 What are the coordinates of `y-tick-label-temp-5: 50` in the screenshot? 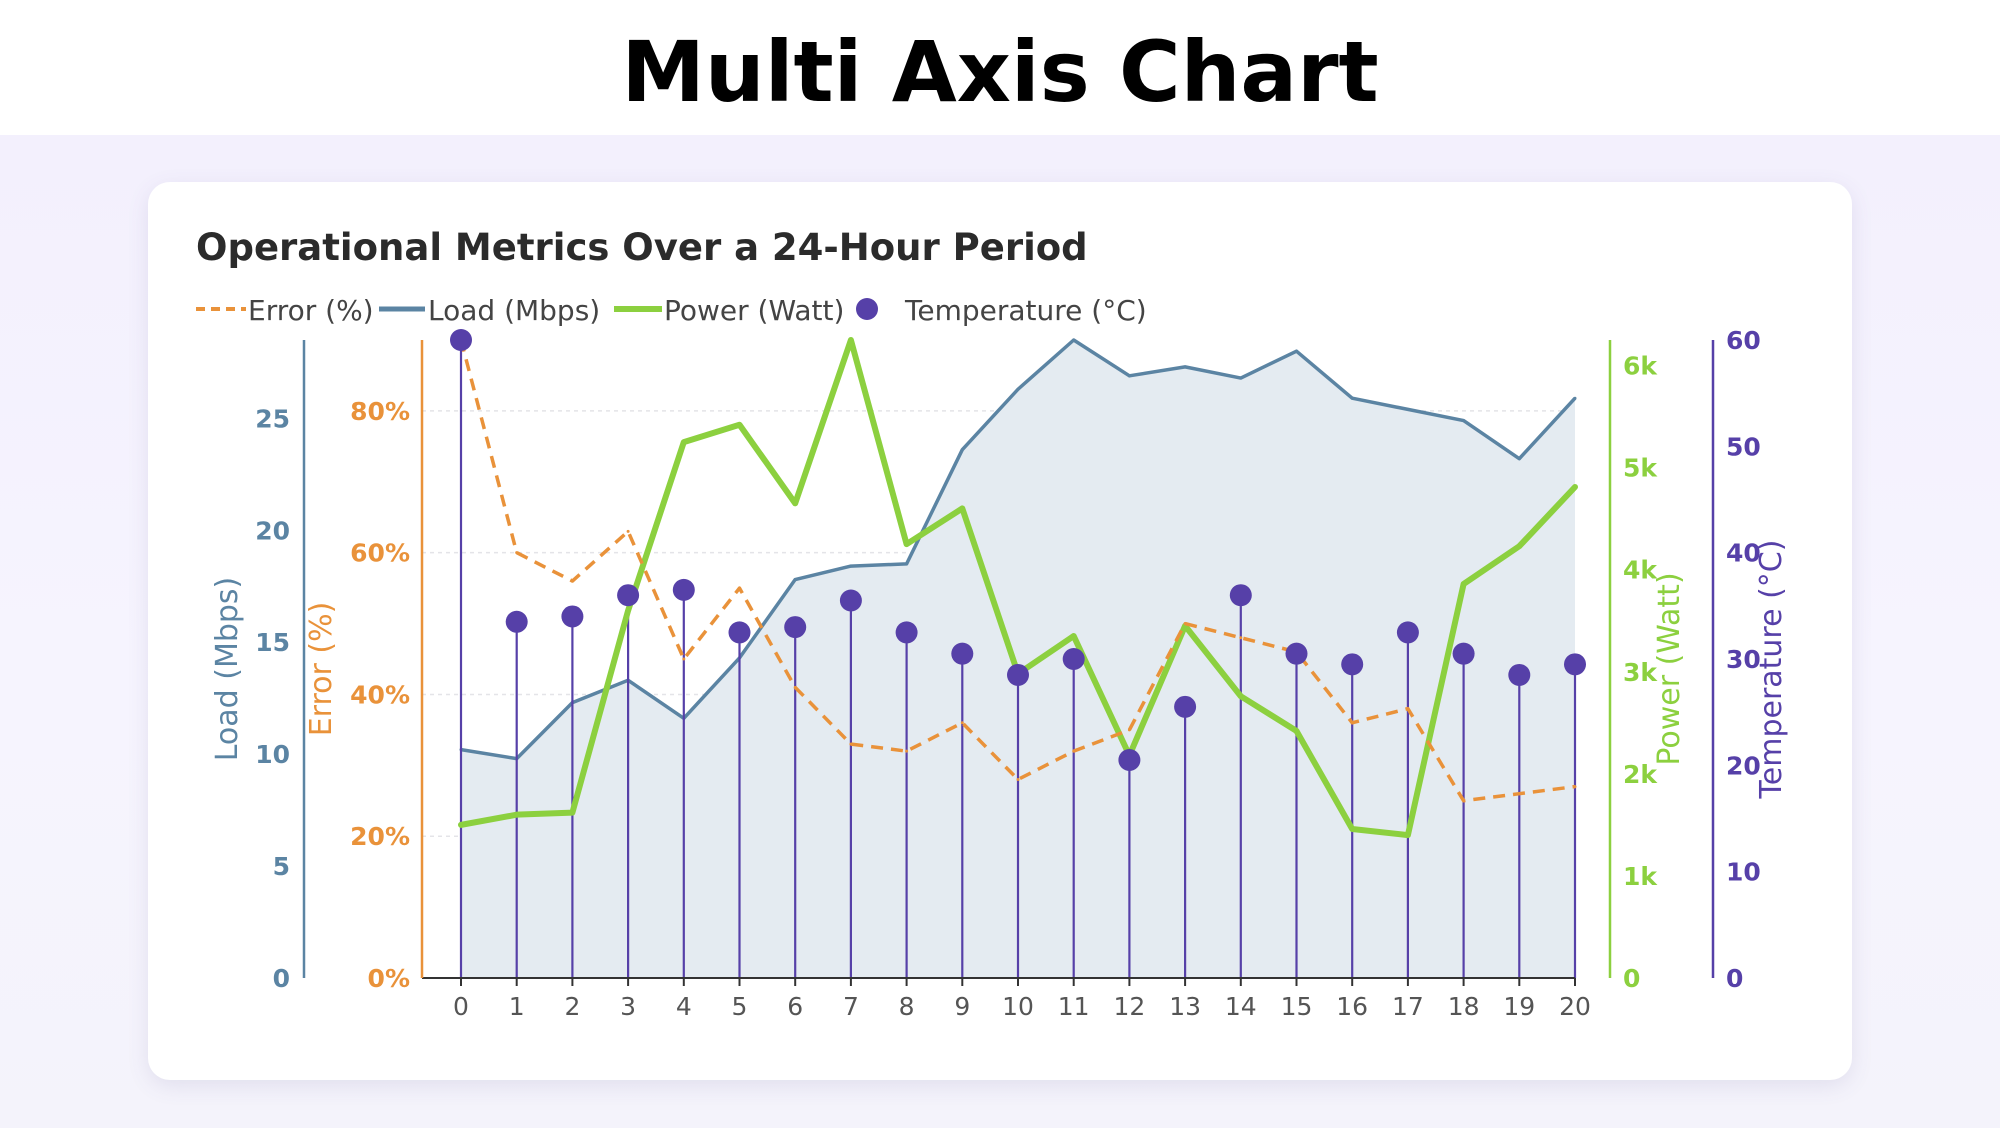 It's located at (1743, 446).